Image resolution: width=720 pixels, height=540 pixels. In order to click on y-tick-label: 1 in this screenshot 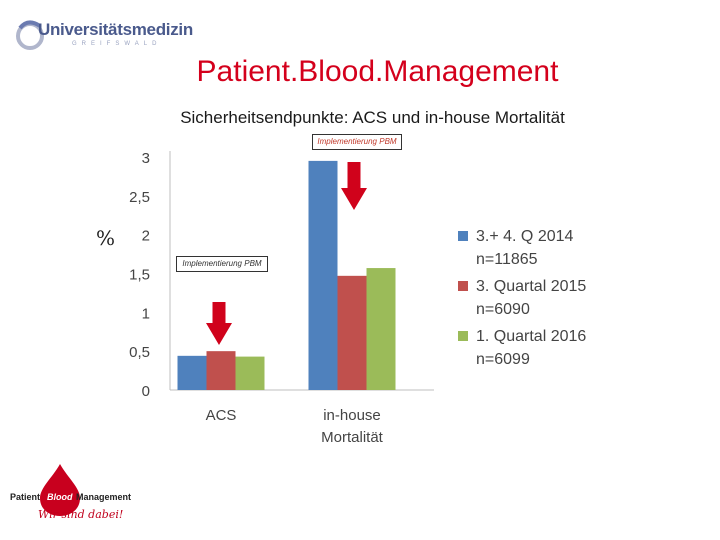, I will do `click(146, 313)`.